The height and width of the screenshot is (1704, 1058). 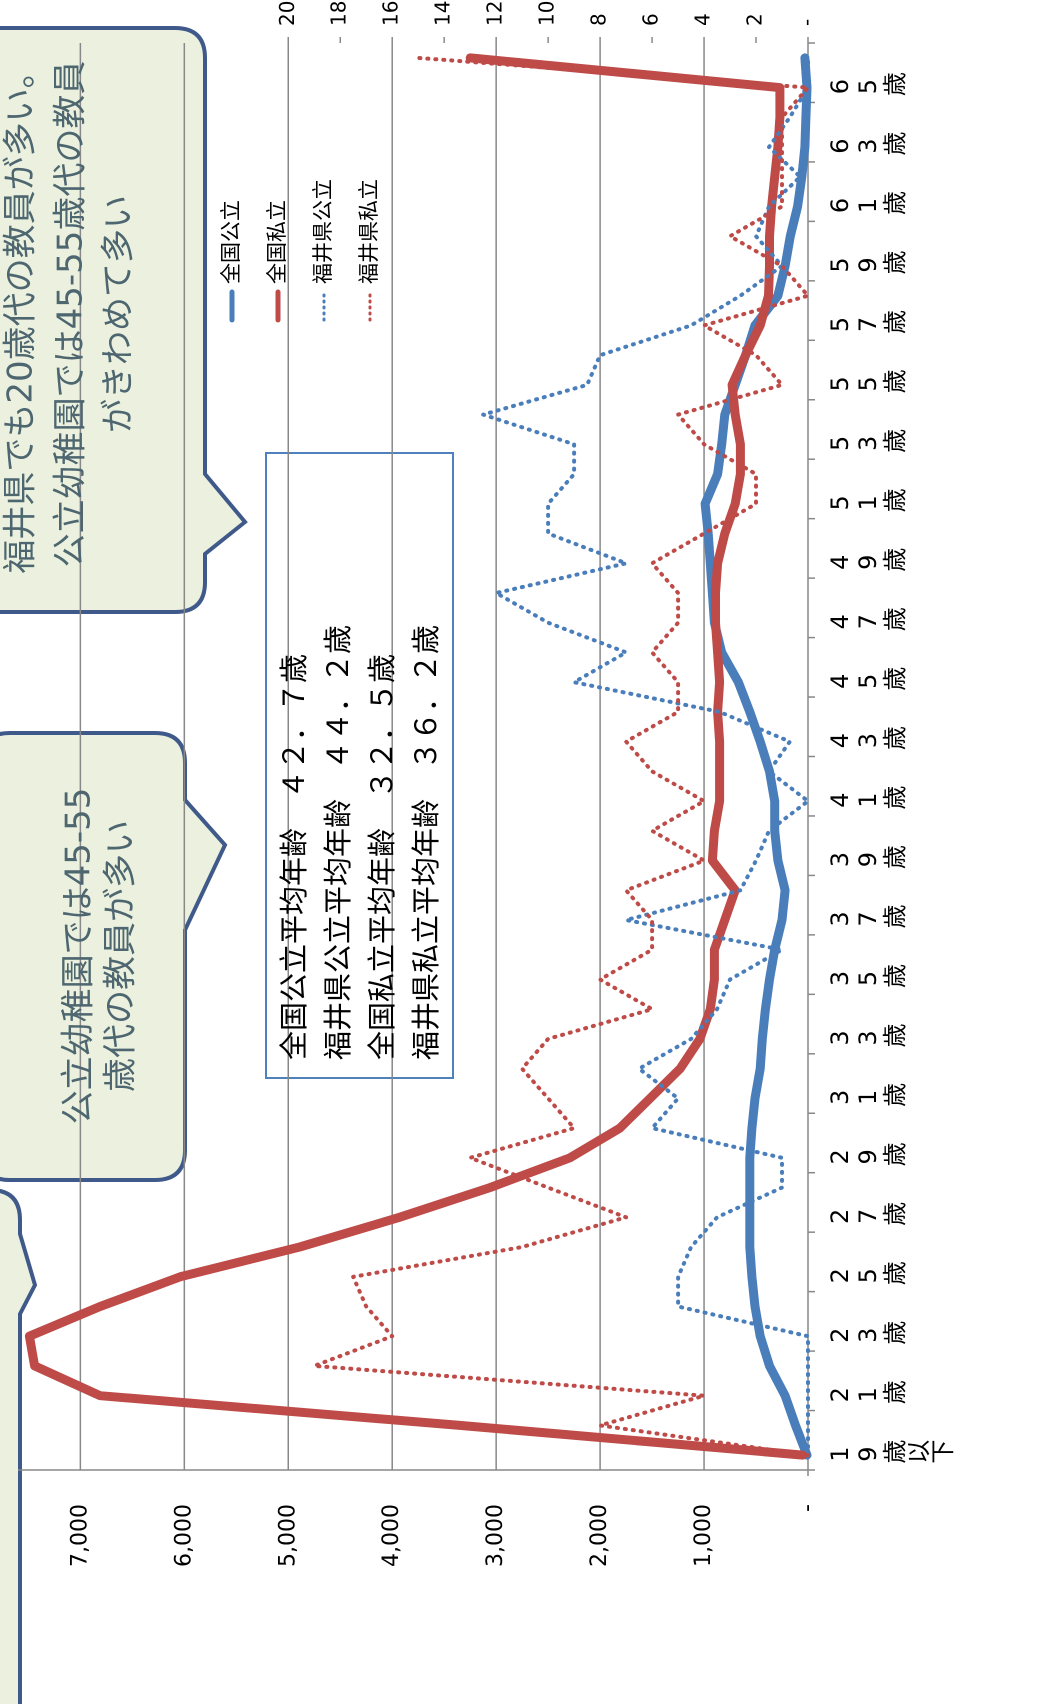 What do you see at coordinates (866, 919) in the screenshot?
I see `x-tick-label: 37歳` at bounding box center [866, 919].